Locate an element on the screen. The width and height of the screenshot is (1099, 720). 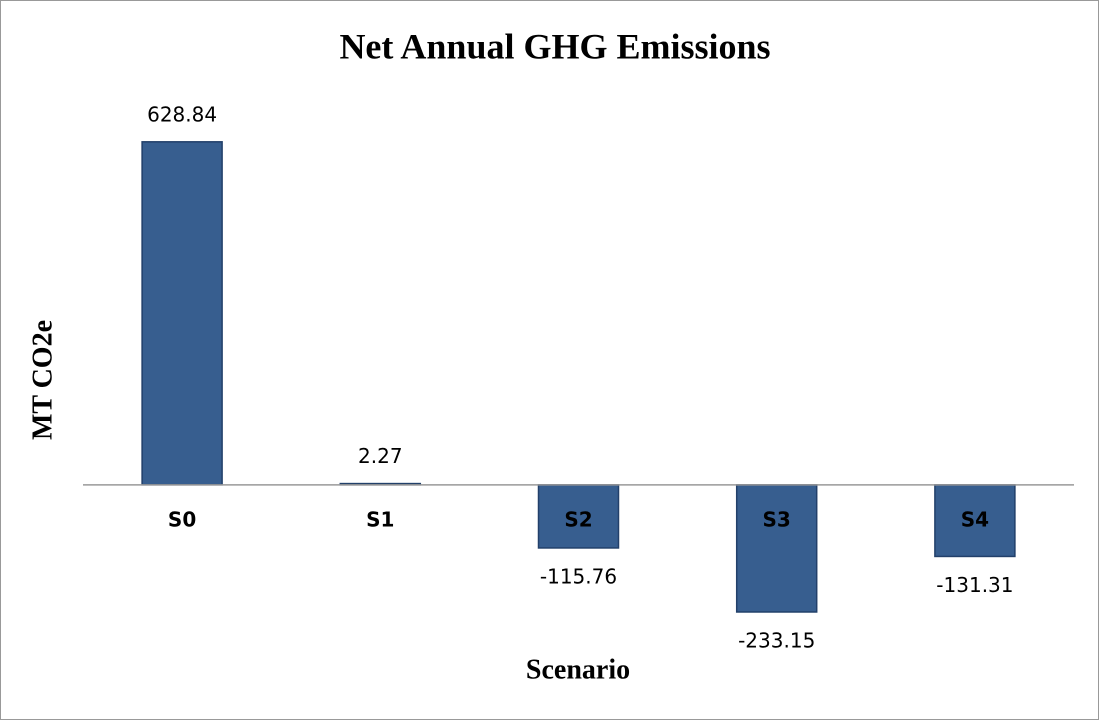
x-axis-title: Scenario is located at coordinates (578, 669).